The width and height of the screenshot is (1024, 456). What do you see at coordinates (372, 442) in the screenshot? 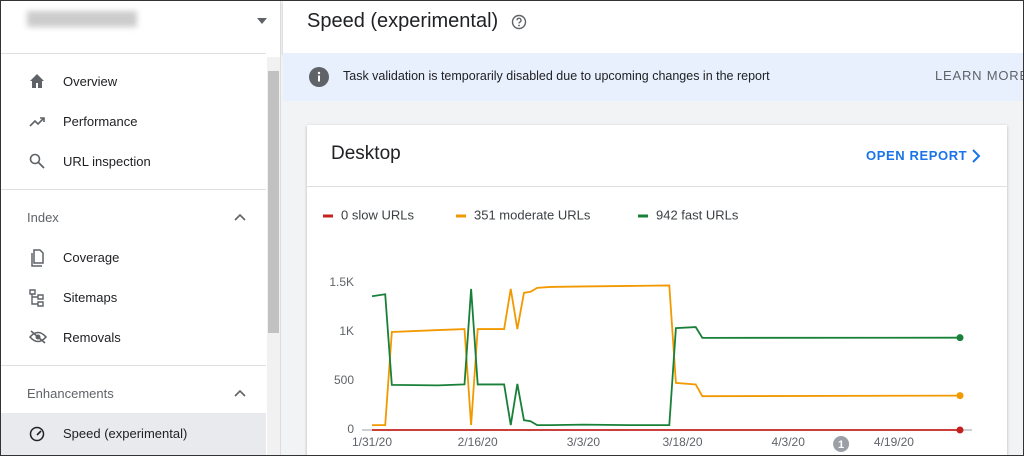
I see `x-tick-label: 1/31/20` at bounding box center [372, 442].